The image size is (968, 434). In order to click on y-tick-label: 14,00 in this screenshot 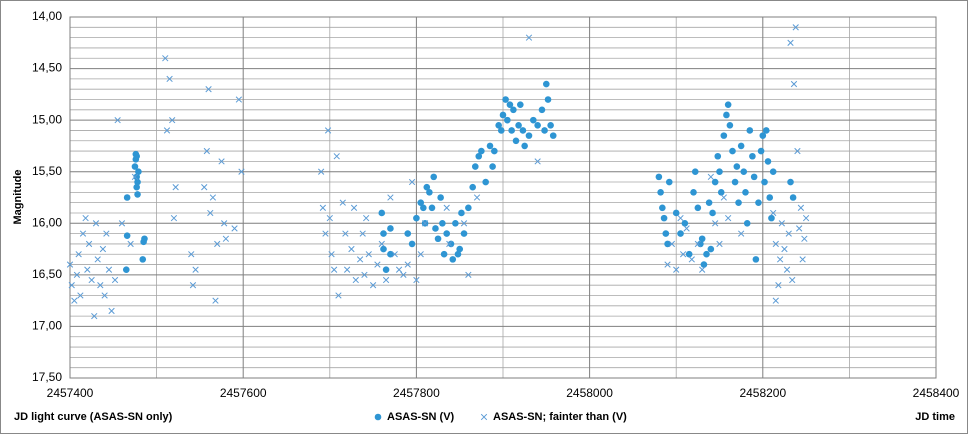, I will do `click(47, 16)`.